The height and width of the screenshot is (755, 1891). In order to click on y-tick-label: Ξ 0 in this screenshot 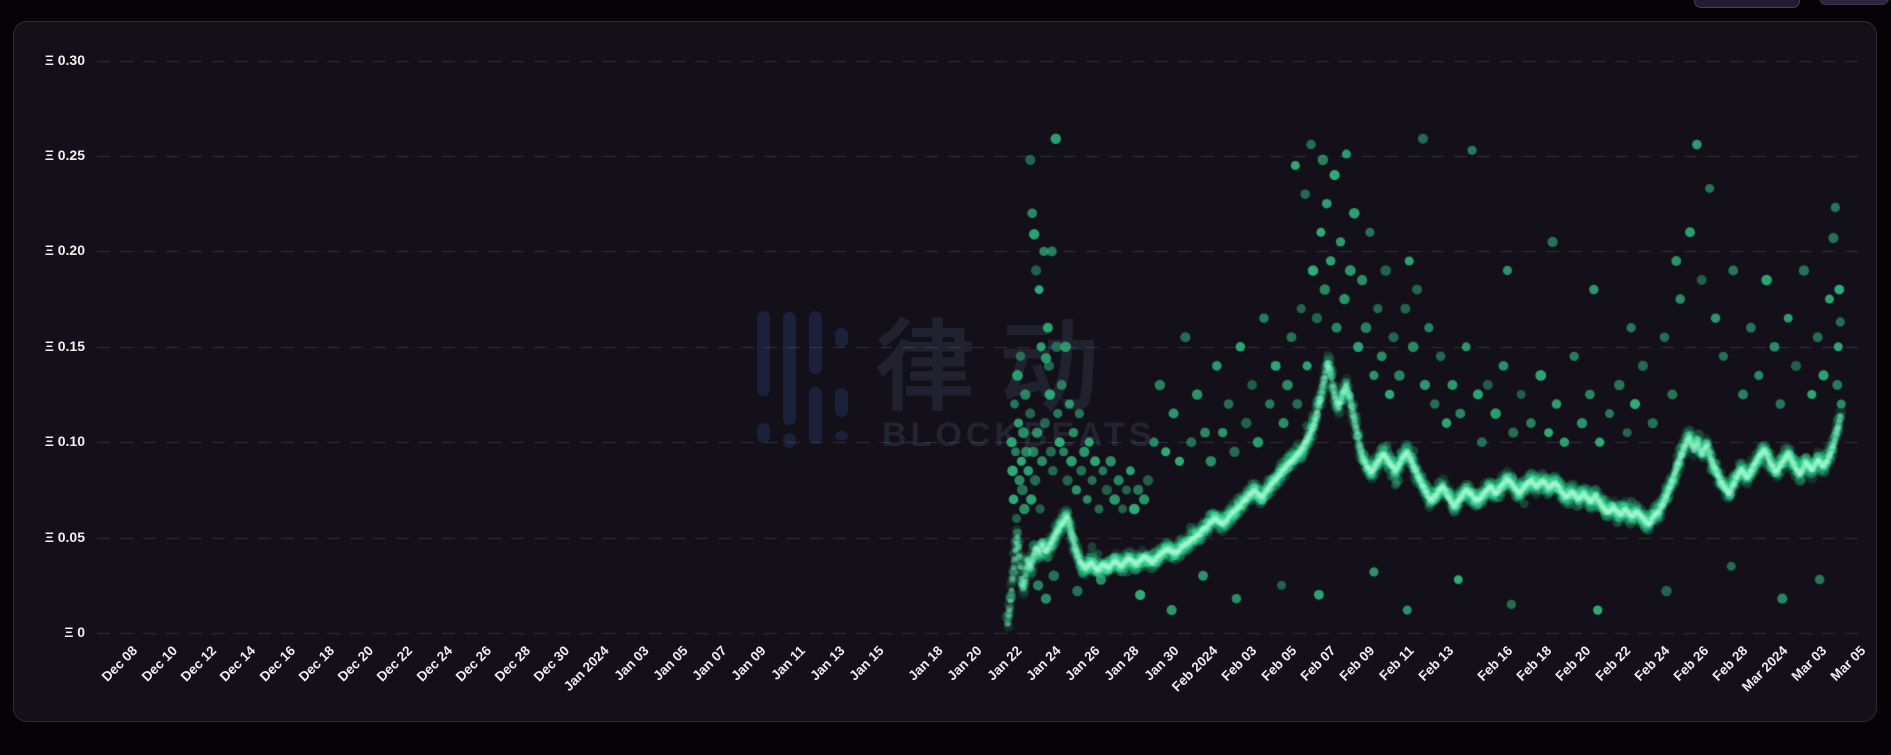, I will do `click(74, 632)`.